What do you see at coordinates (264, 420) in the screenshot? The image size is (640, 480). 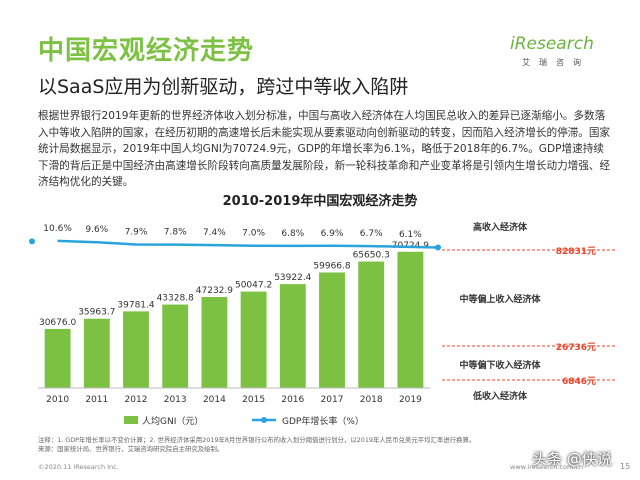 I see `legend-line-marker` at bounding box center [264, 420].